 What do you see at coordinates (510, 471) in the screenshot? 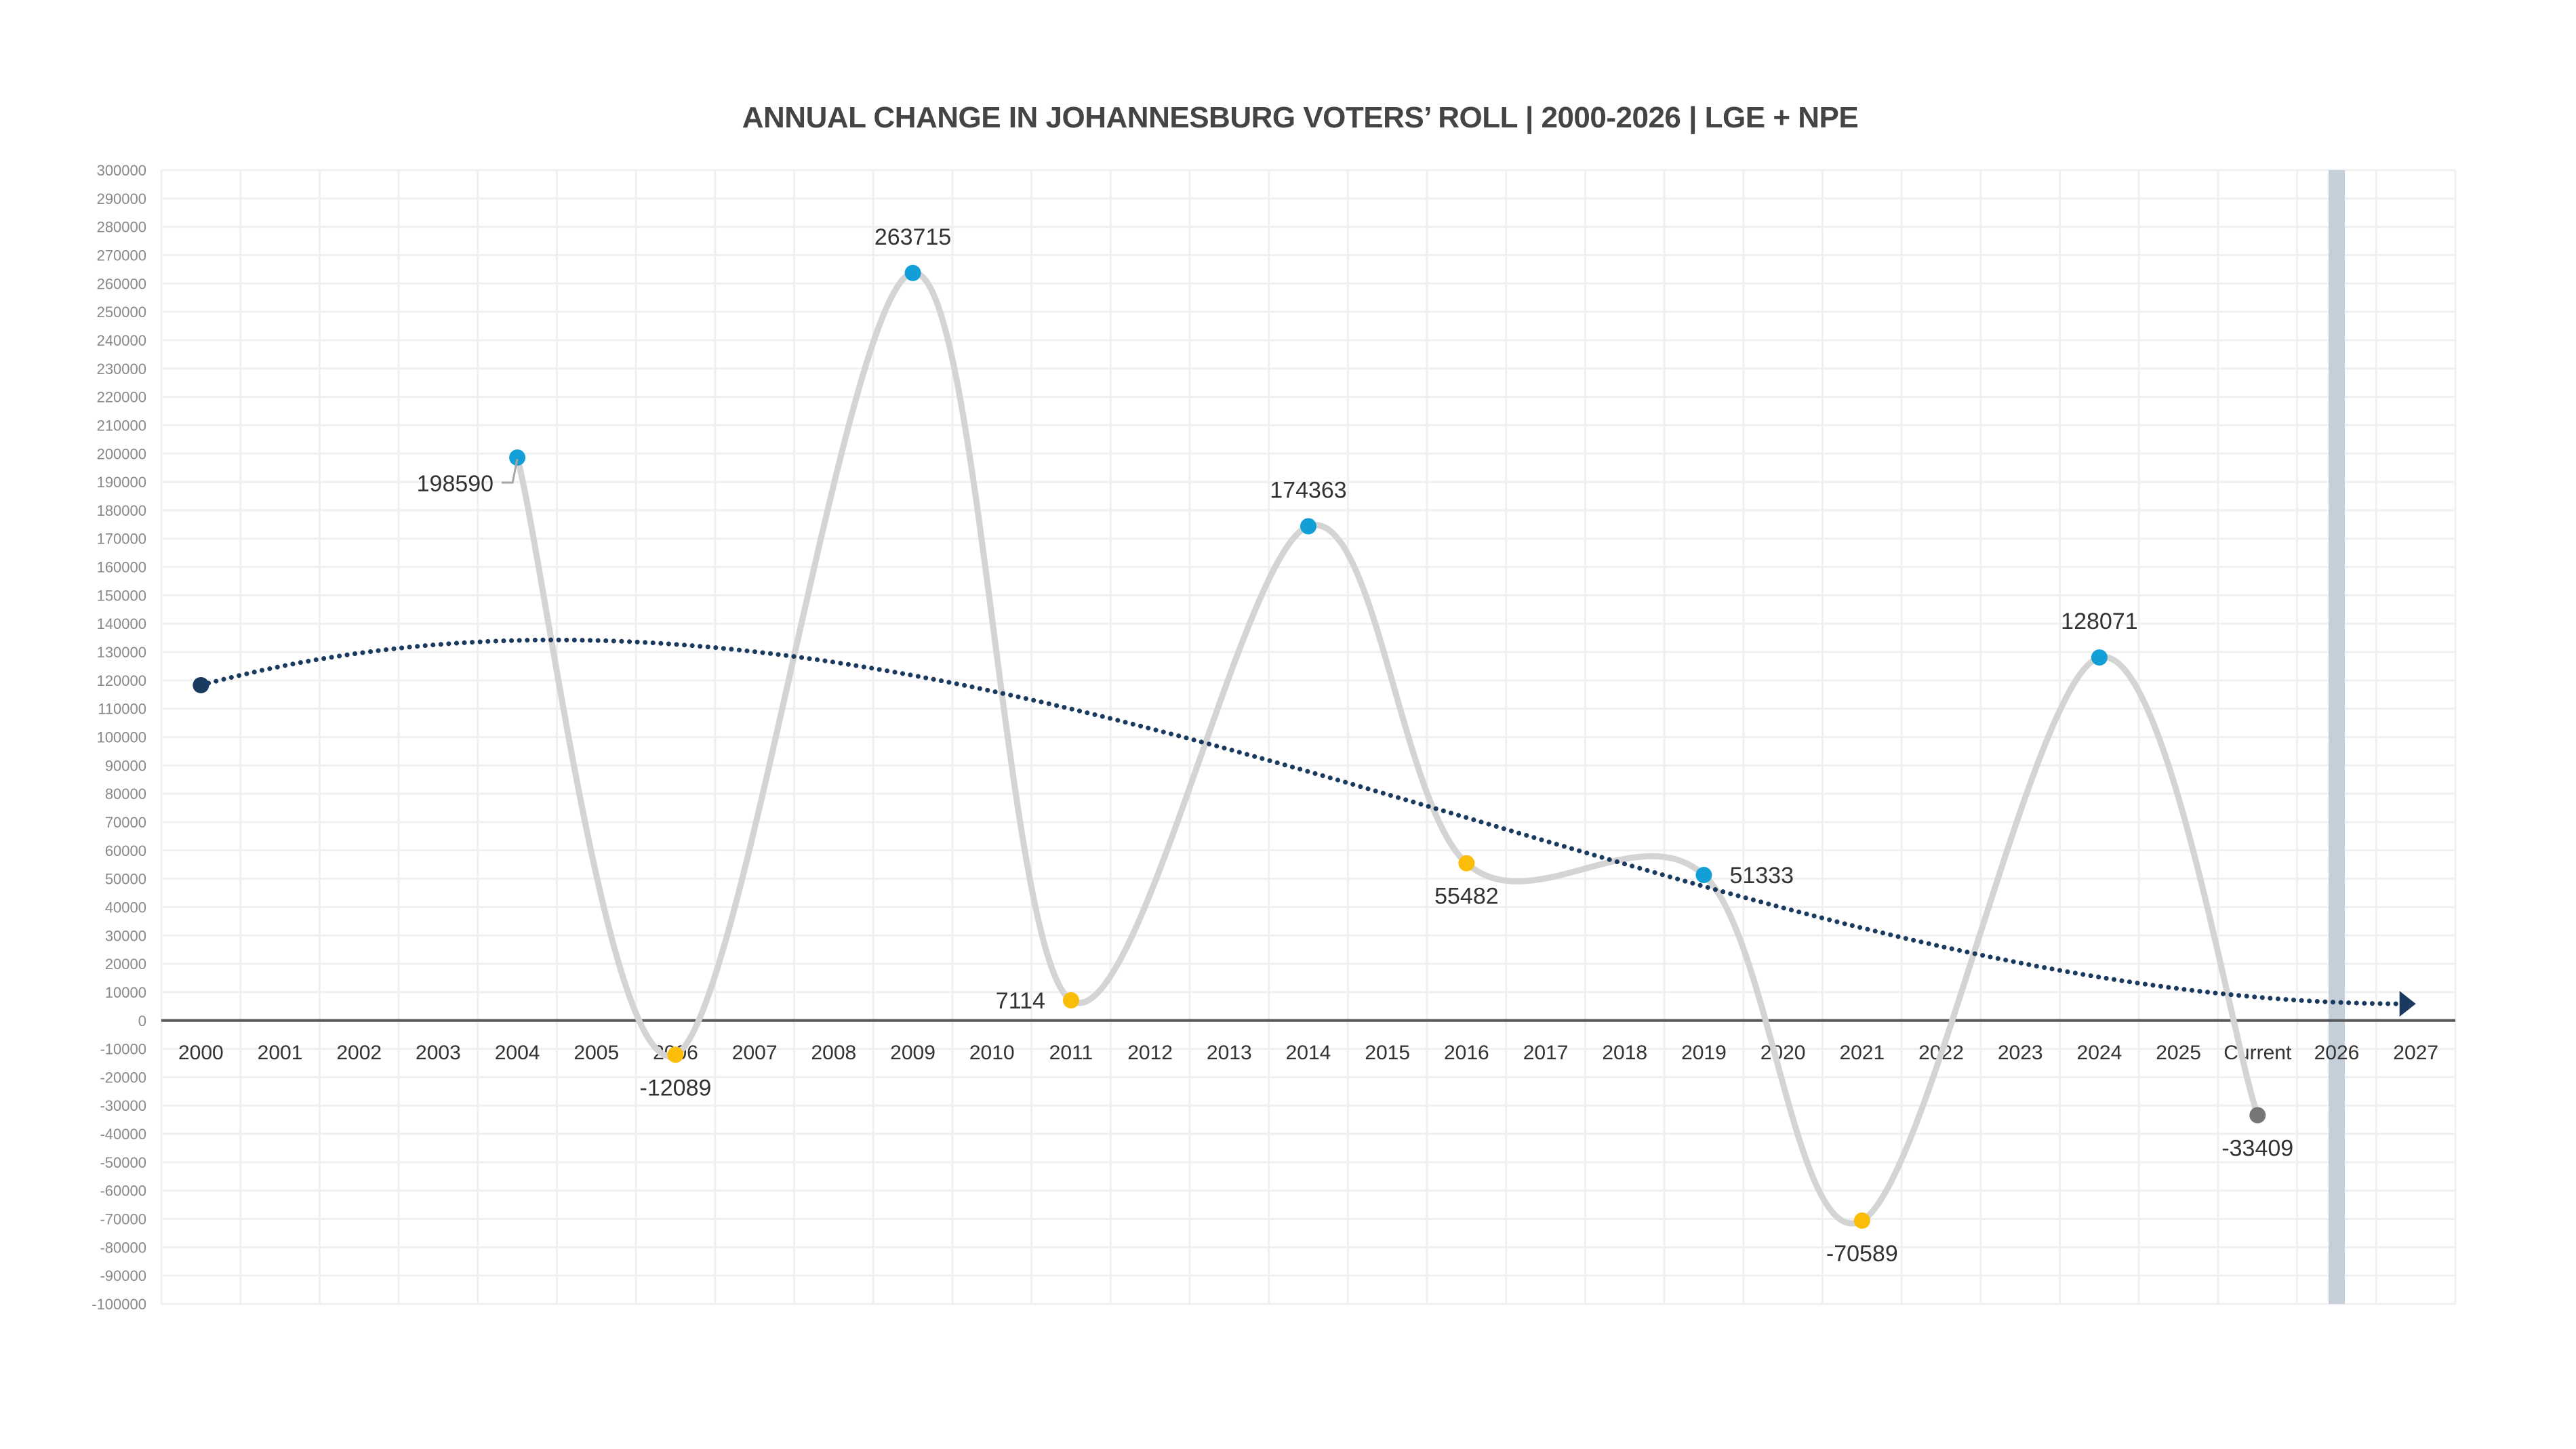
I see `label-leader-line` at bounding box center [510, 471].